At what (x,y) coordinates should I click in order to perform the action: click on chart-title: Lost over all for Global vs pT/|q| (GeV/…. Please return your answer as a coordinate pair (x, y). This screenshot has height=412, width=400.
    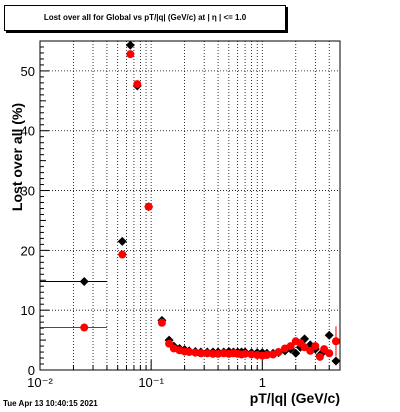
    Looking at the image, I should click on (145, 18).